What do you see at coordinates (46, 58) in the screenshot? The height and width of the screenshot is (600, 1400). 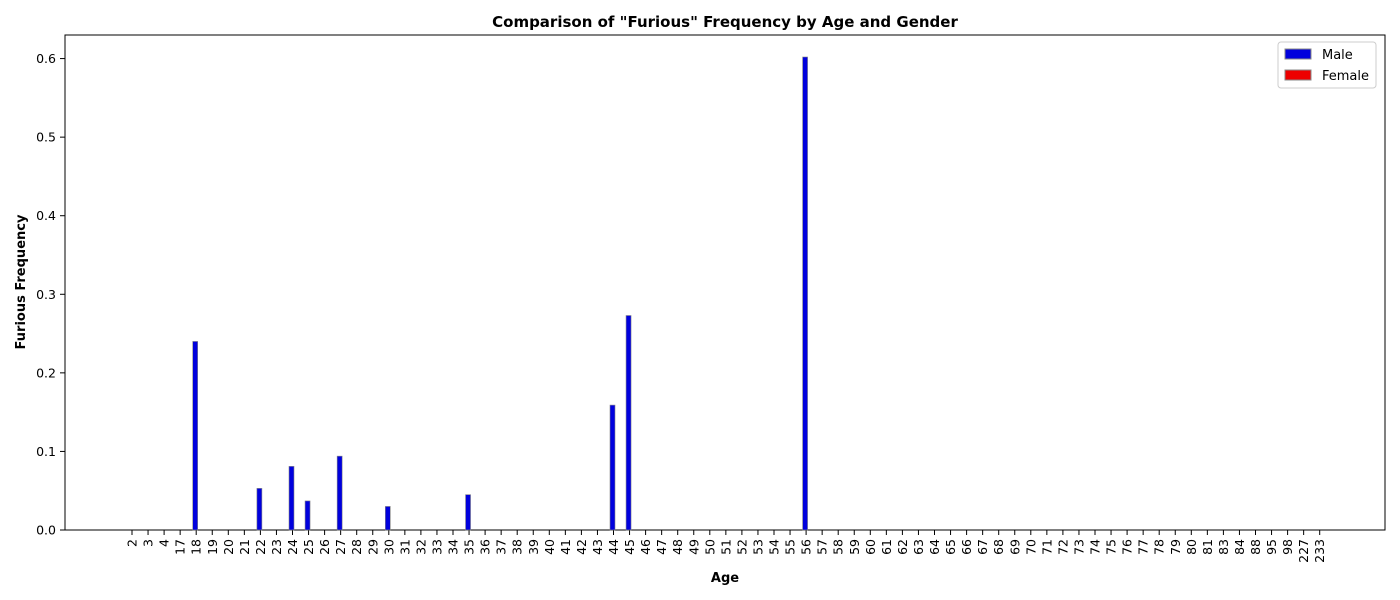 I see `y-tick-label: 0.6` at bounding box center [46, 58].